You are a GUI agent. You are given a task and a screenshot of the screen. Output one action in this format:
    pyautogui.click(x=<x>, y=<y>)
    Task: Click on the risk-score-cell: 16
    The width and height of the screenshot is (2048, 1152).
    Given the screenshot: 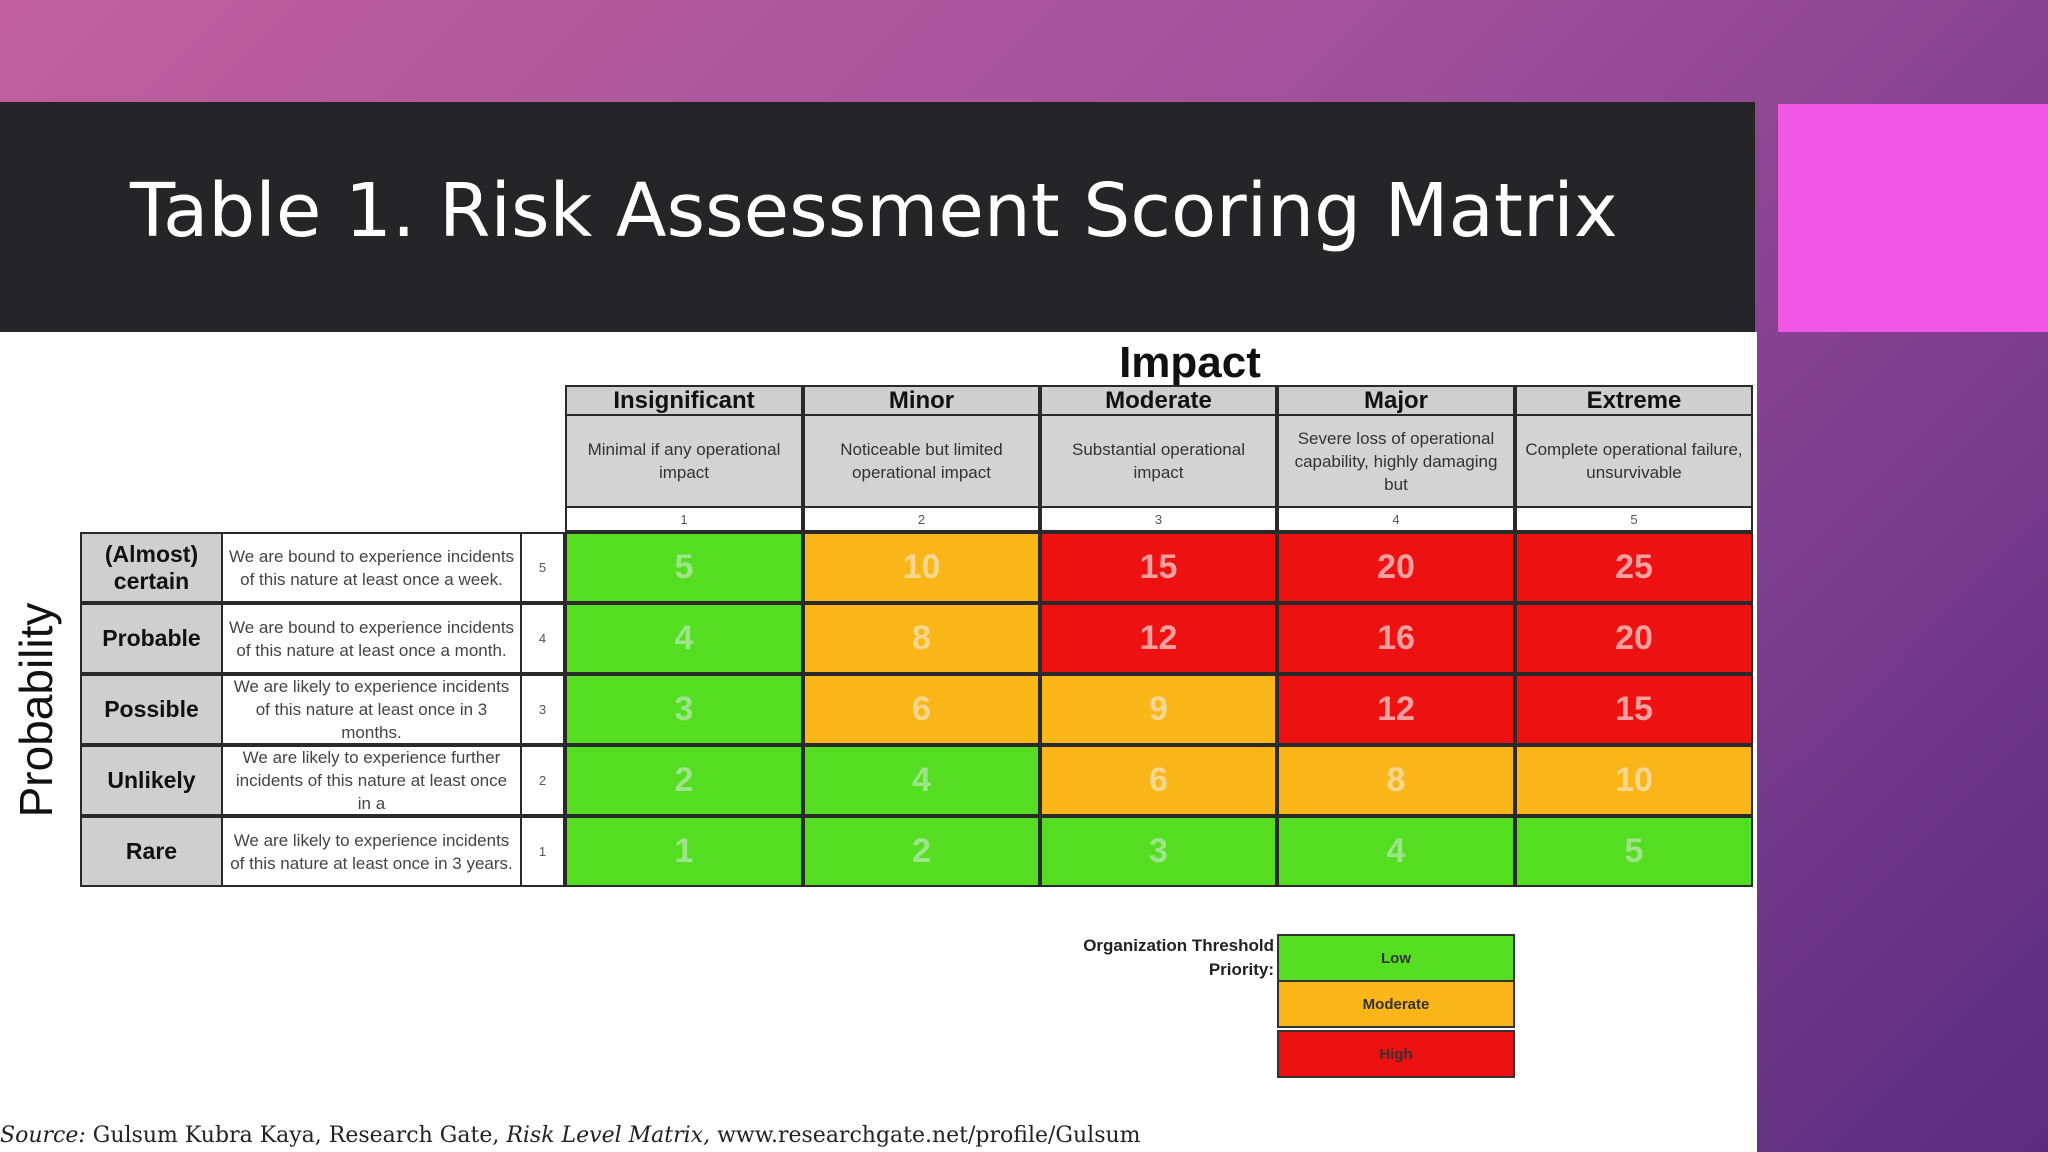 What is the action you would take?
    pyautogui.click(x=1396, y=638)
    